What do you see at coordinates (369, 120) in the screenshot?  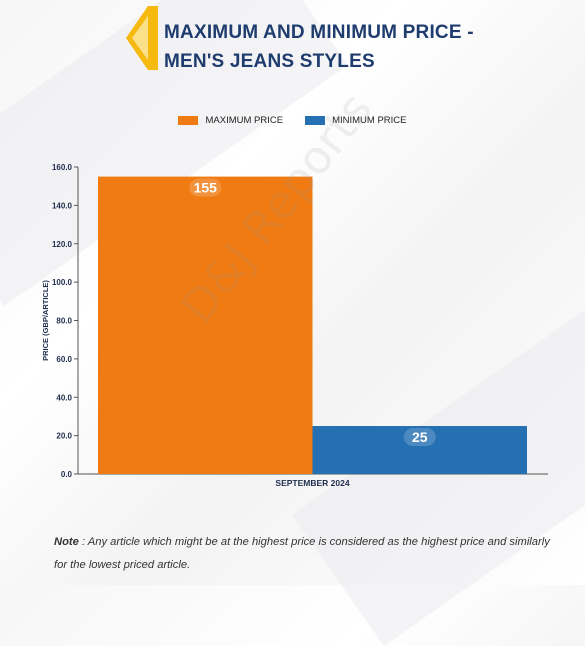 I see `legend-label-minimum: MINIMUM PRICE` at bounding box center [369, 120].